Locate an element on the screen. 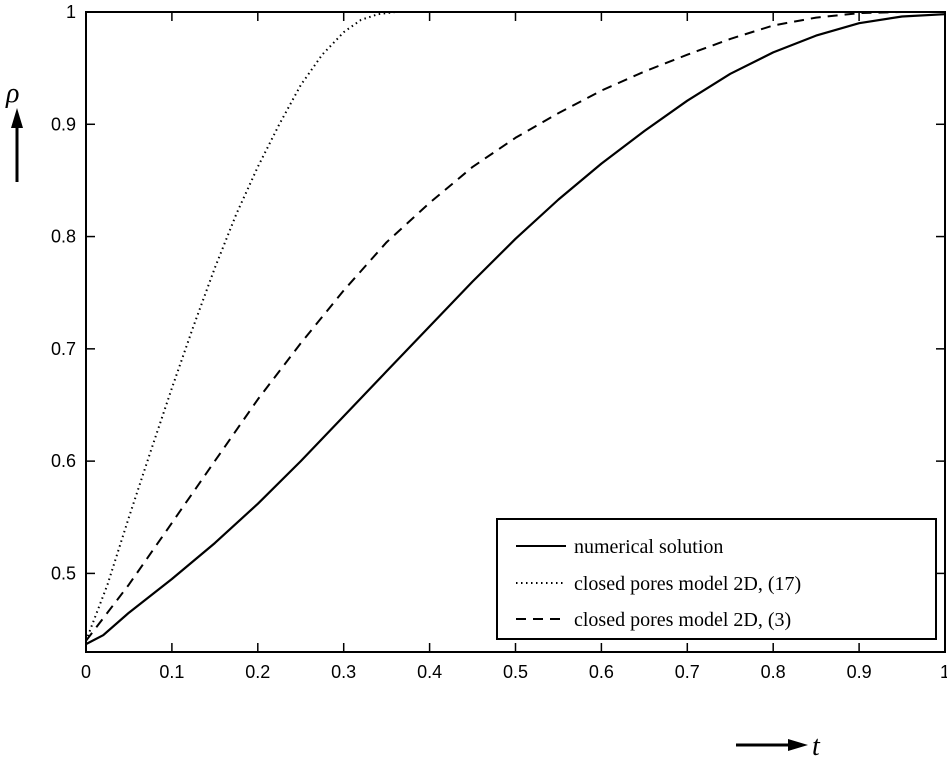 The width and height of the screenshot is (947, 760). y-tick-label: 0.7 is located at coordinates (63, 349).